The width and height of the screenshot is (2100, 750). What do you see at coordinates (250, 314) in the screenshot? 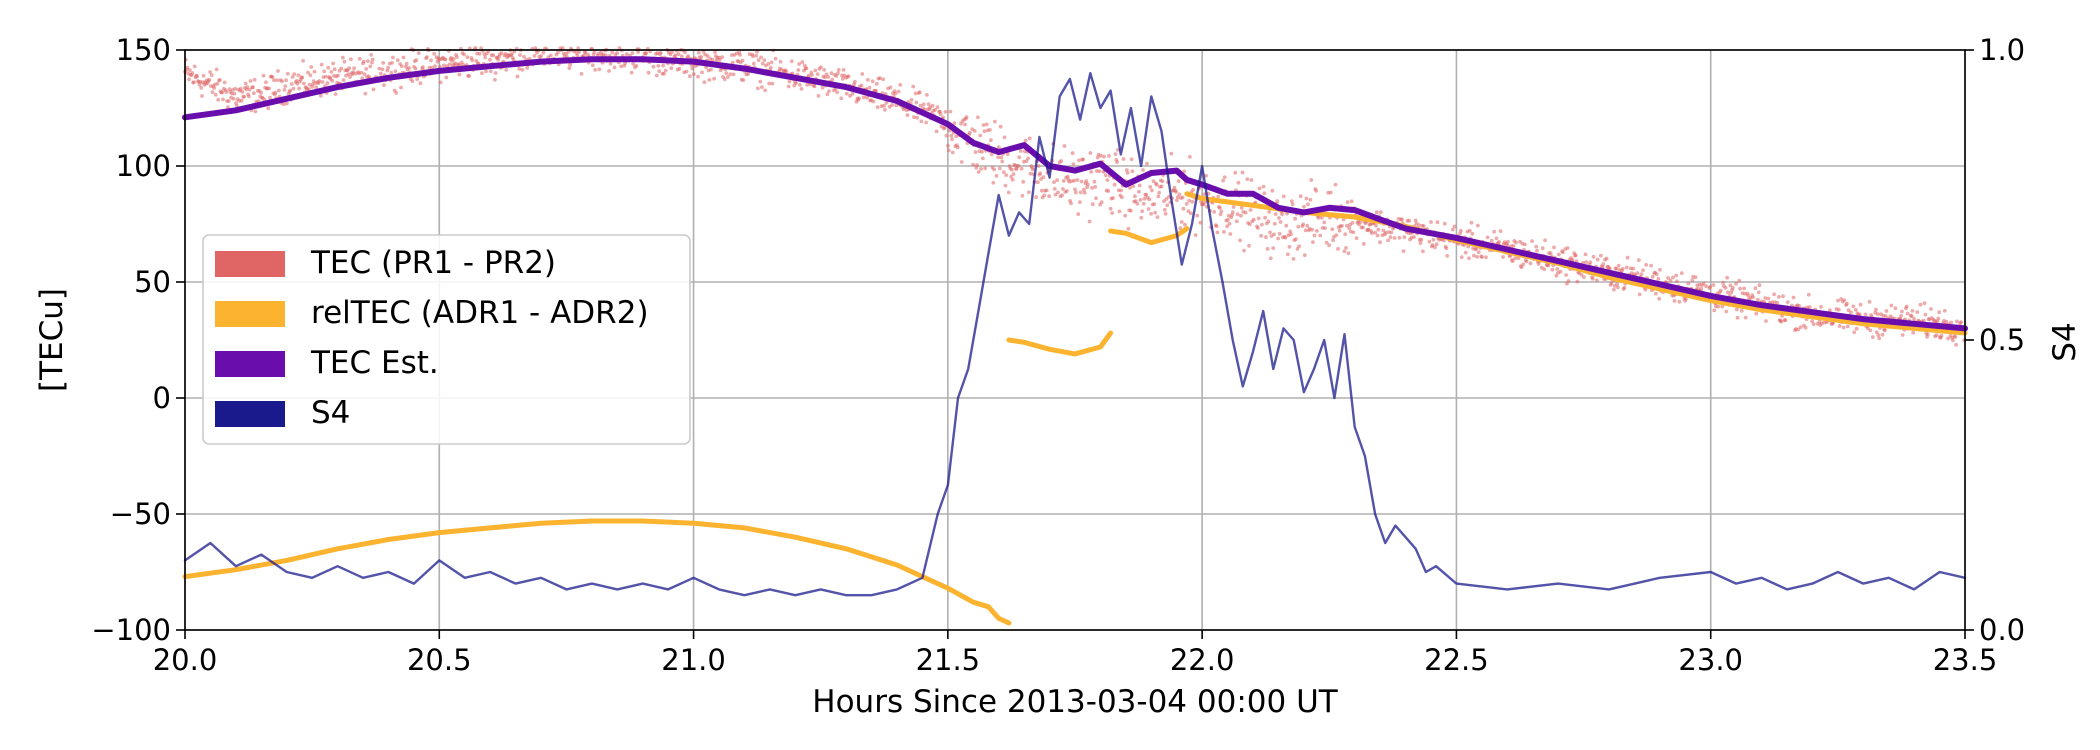
I see `legend-swatch-reltec` at bounding box center [250, 314].